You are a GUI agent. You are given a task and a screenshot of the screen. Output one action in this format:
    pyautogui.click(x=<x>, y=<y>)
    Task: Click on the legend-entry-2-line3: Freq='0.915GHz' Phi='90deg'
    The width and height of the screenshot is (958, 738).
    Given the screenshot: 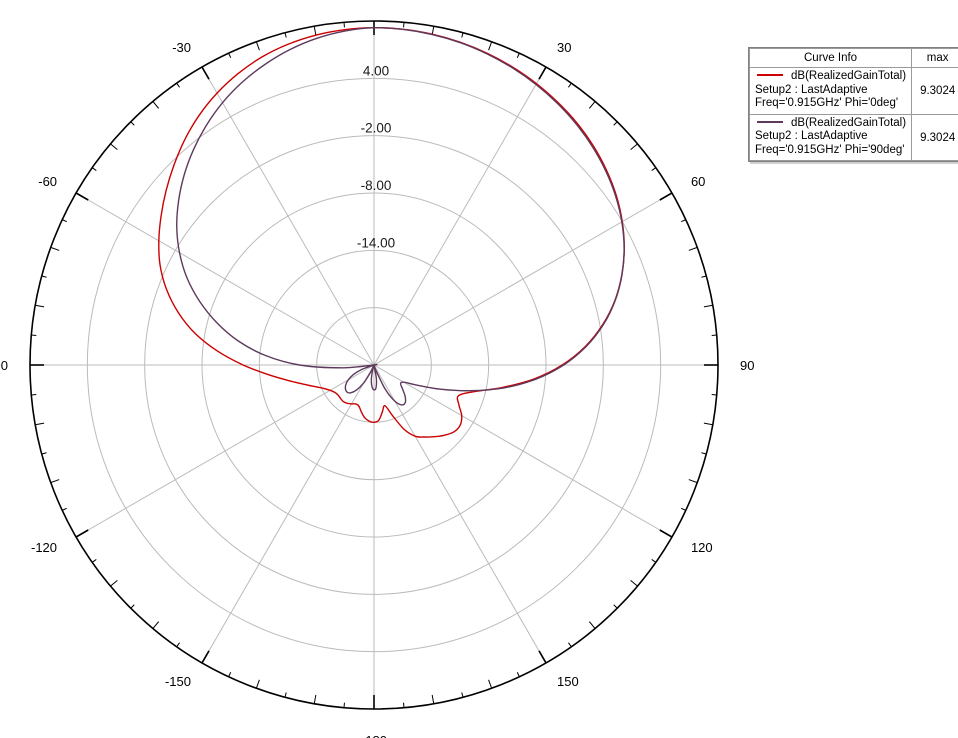 What is the action you would take?
    pyautogui.click(x=830, y=149)
    